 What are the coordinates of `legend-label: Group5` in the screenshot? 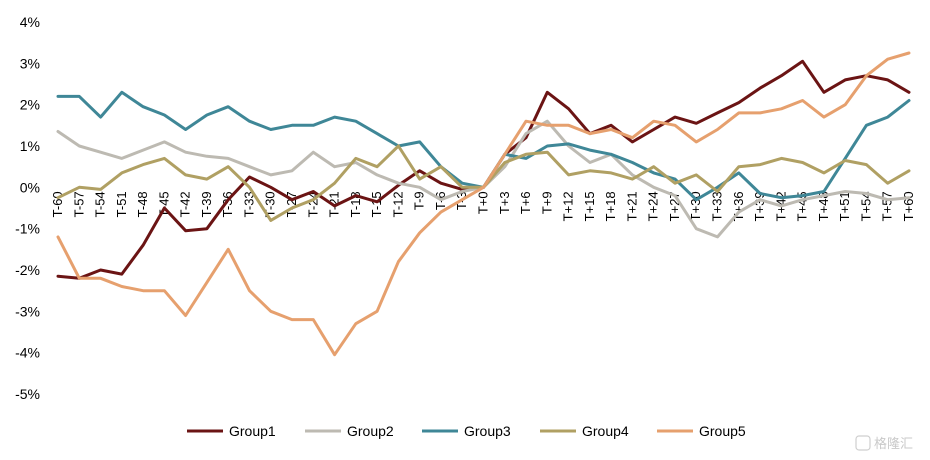 It's located at (722, 431).